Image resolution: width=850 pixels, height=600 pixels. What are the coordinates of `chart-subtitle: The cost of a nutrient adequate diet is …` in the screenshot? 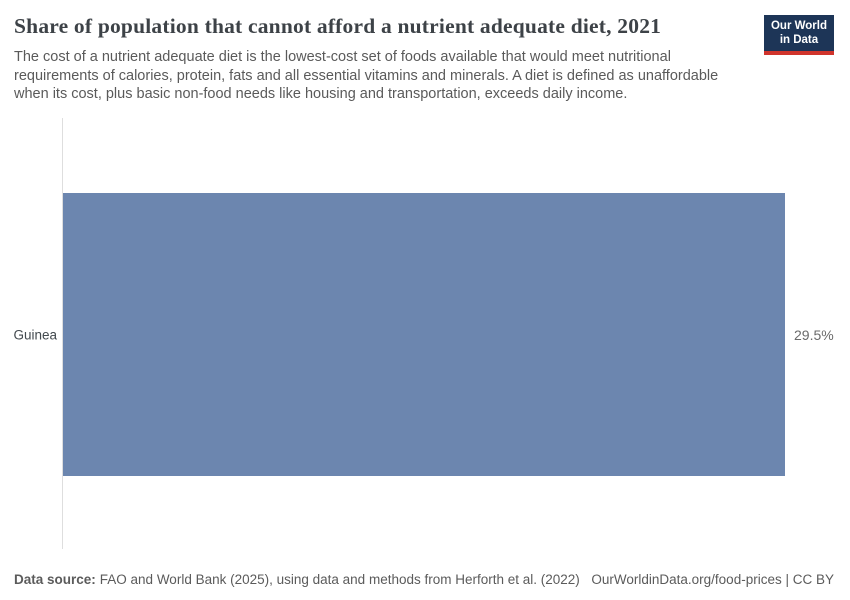 It's located at (425, 76).